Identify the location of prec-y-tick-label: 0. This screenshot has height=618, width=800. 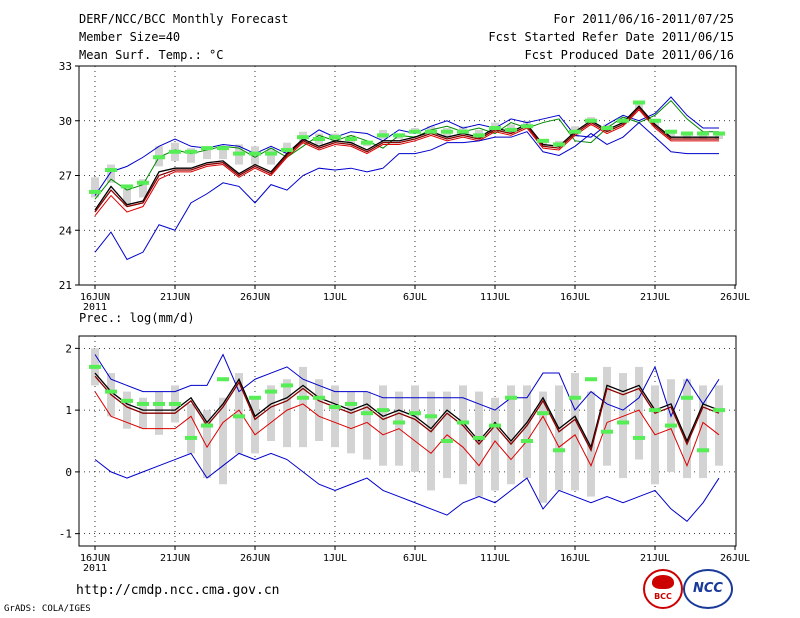
(68, 472).